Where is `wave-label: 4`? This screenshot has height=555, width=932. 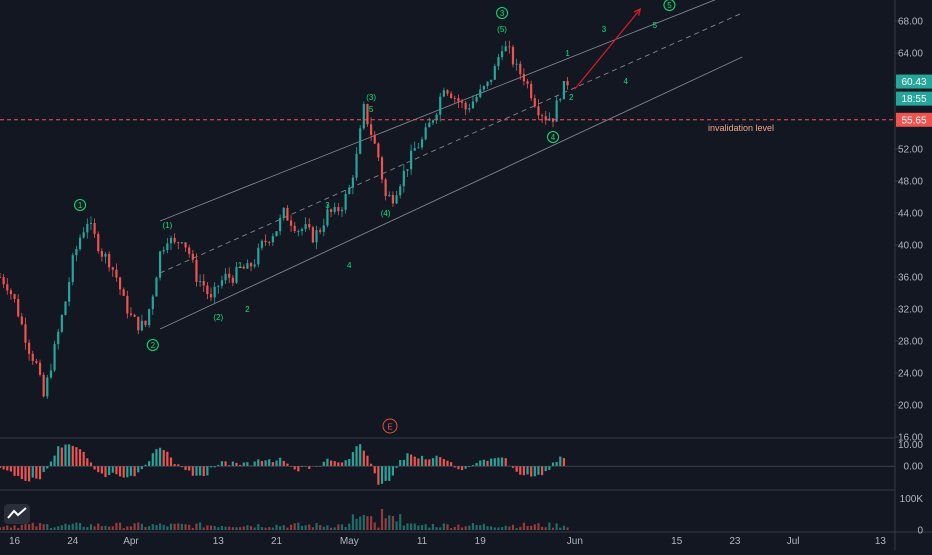 wave-label: 4 is located at coordinates (349, 265).